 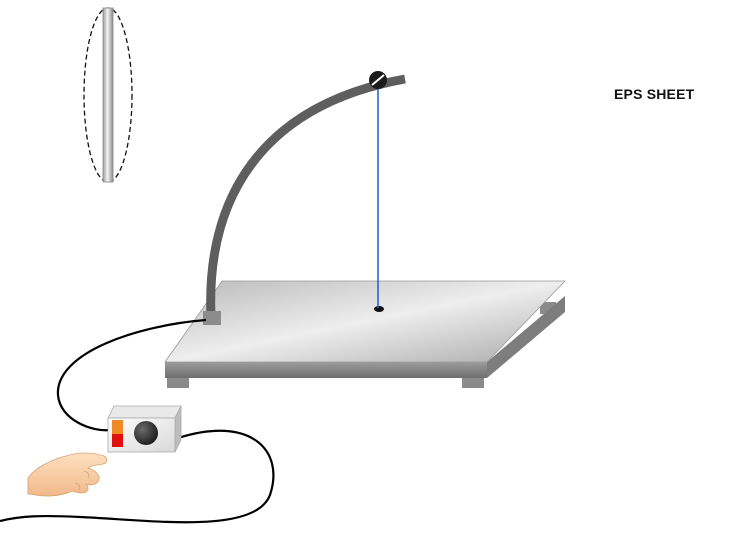 What do you see at coordinates (137, 476) in the screenshot?
I see `cable-power` at bounding box center [137, 476].